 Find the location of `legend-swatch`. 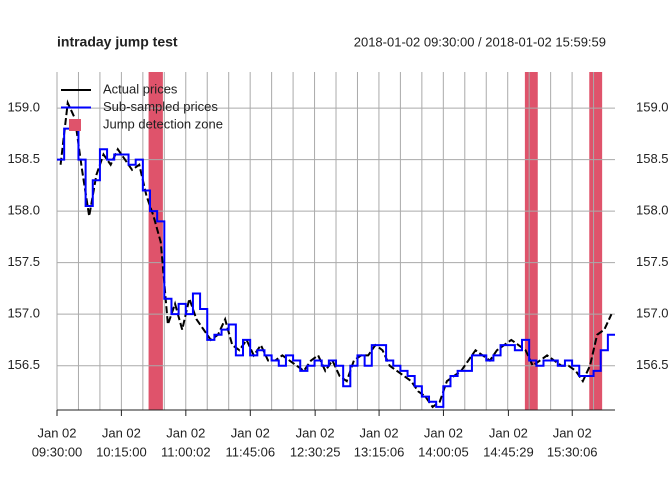

legend-swatch is located at coordinates (75, 125).